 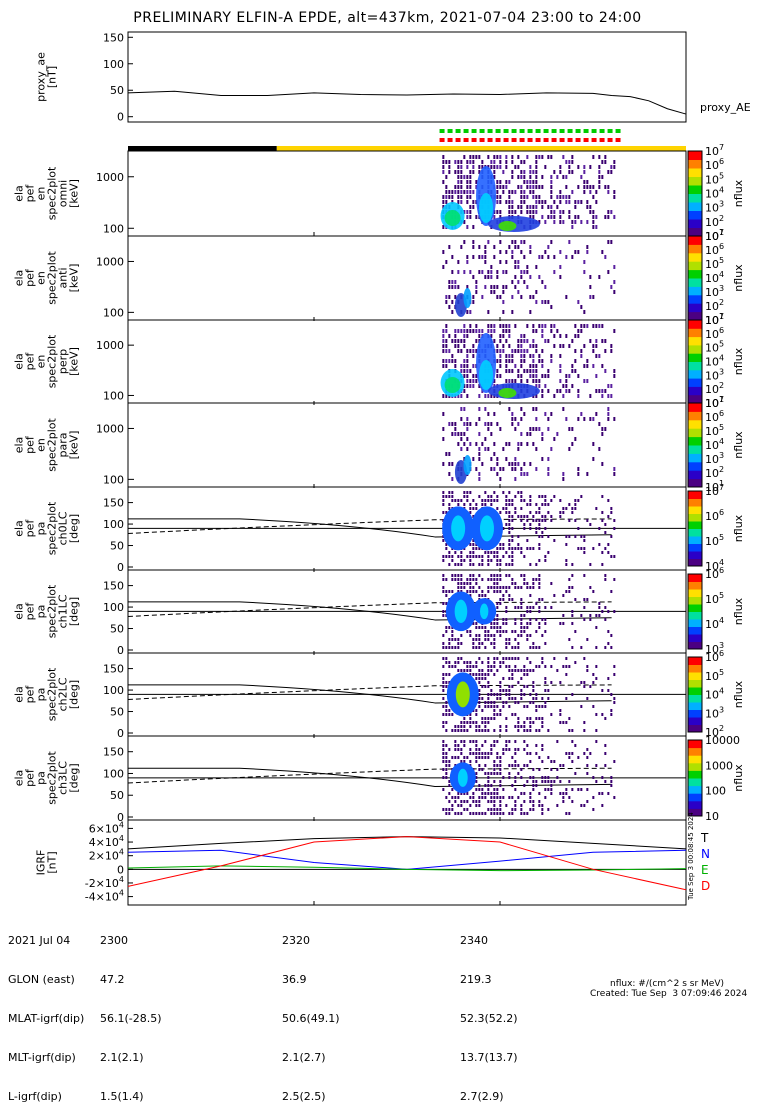 I want to click on colorbar-tick-label: 10¹, so click(x=714, y=319).